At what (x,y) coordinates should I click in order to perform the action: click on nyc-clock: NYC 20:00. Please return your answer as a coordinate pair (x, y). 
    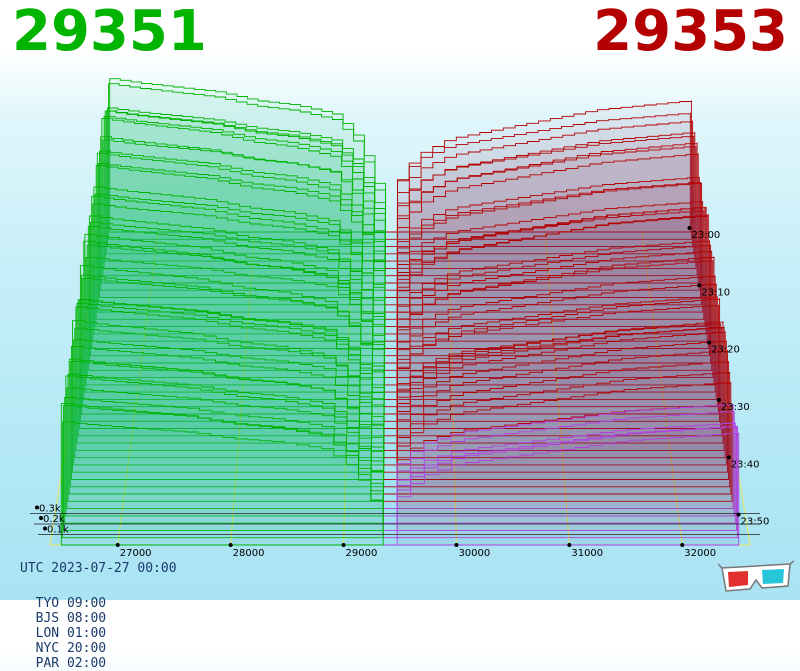
    Looking at the image, I should click on (71, 648).